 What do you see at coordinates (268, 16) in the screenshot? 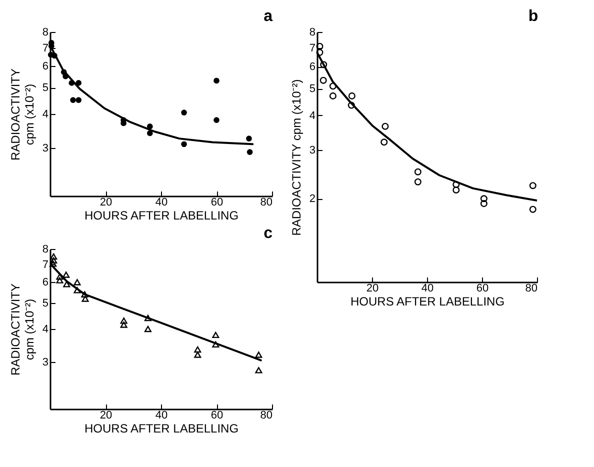
I see `chart-title: a` at bounding box center [268, 16].